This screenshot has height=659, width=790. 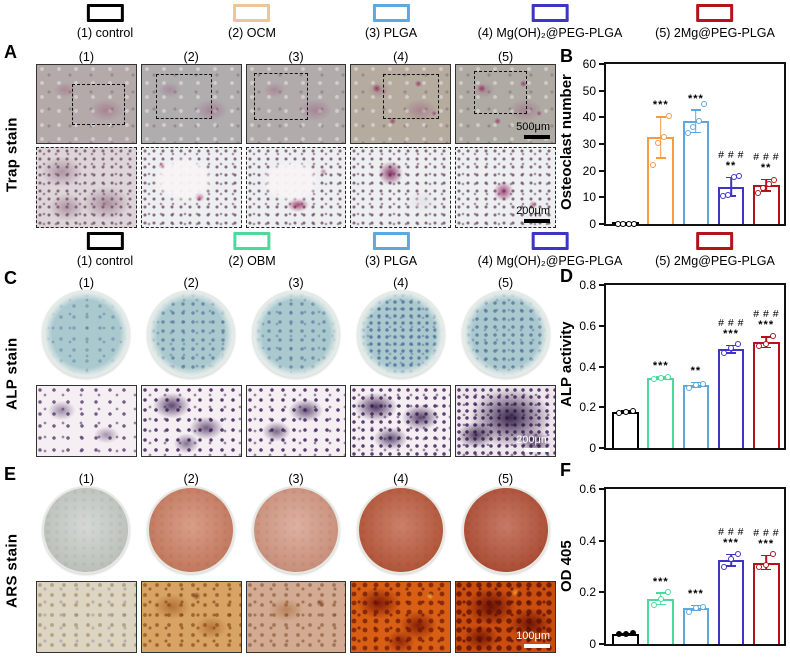 I want to click on ars-micrograph-5: 100μm, so click(x=505, y=617).